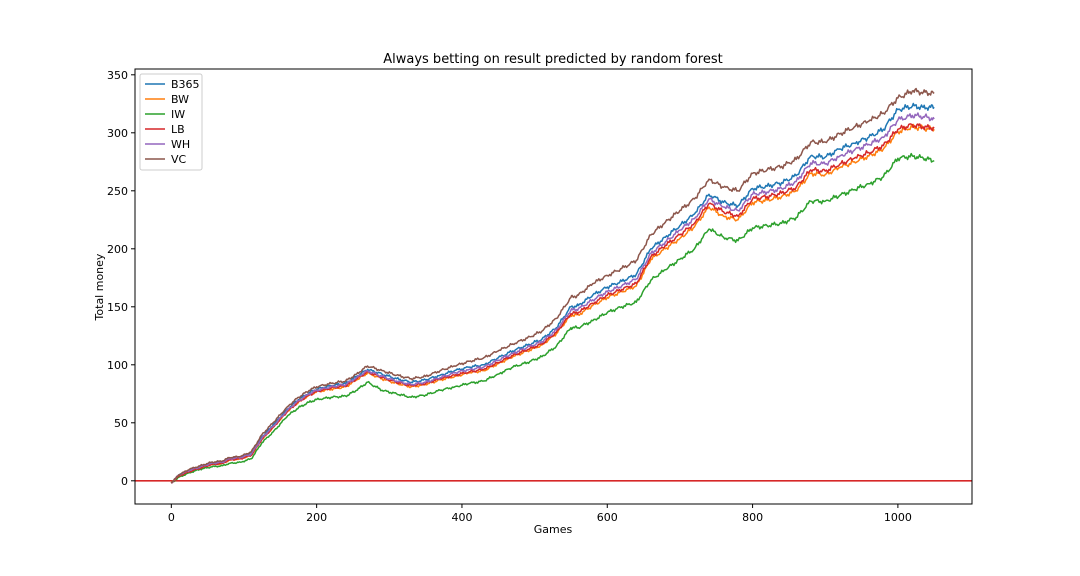 Image resolution: width=1080 pixels, height=576 pixels. What do you see at coordinates (185, 84) in the screenshot?
I see `legend-label-b365: B365` at bounding box center [185, 84].